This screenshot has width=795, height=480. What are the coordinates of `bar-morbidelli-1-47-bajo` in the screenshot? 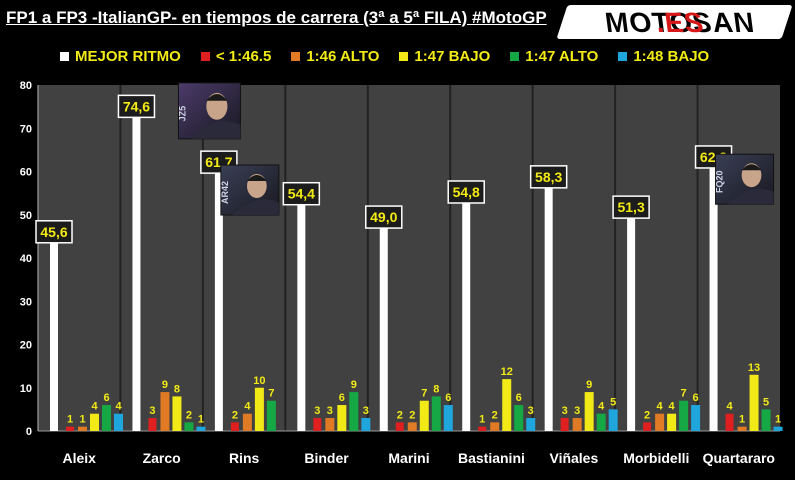 It's located at (672, 422).